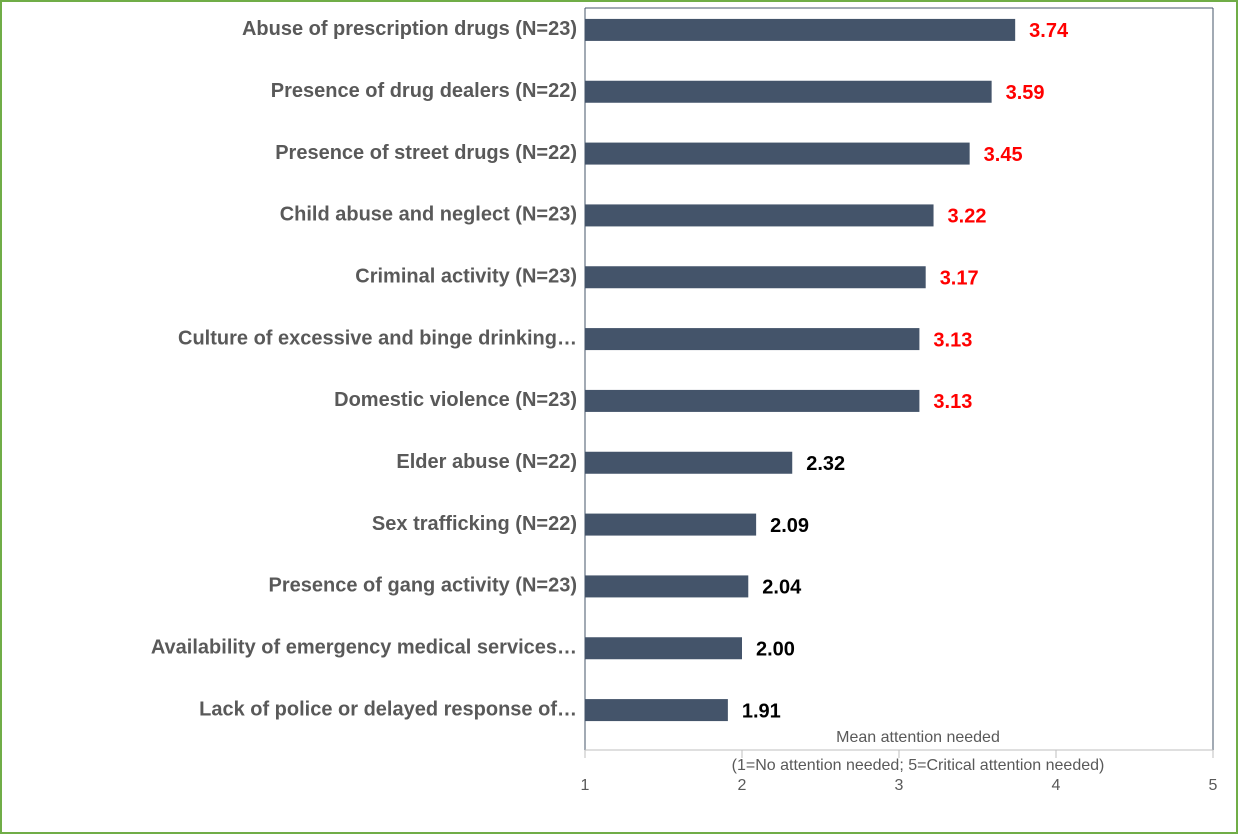 The image size is (1238, 834). Describe the element at coordinates (424, 91) in the screenshot. I see `y-tick-label: Presence of drug dealers (N=22)` at that location.